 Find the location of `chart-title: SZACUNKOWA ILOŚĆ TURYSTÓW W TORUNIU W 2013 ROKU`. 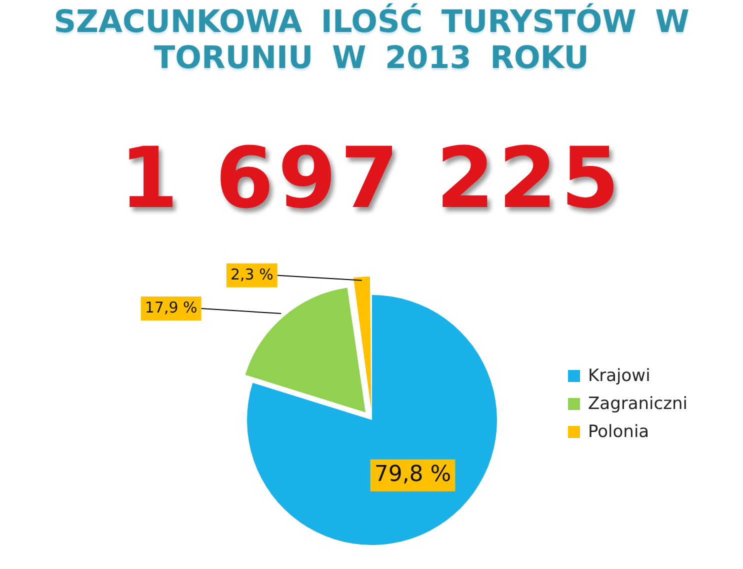

chart-title: SZACUNKOWA ILOŚĆ TURYSTÓW W TORUNIU W 2013 ROKU is located at coordinates (371, 40).